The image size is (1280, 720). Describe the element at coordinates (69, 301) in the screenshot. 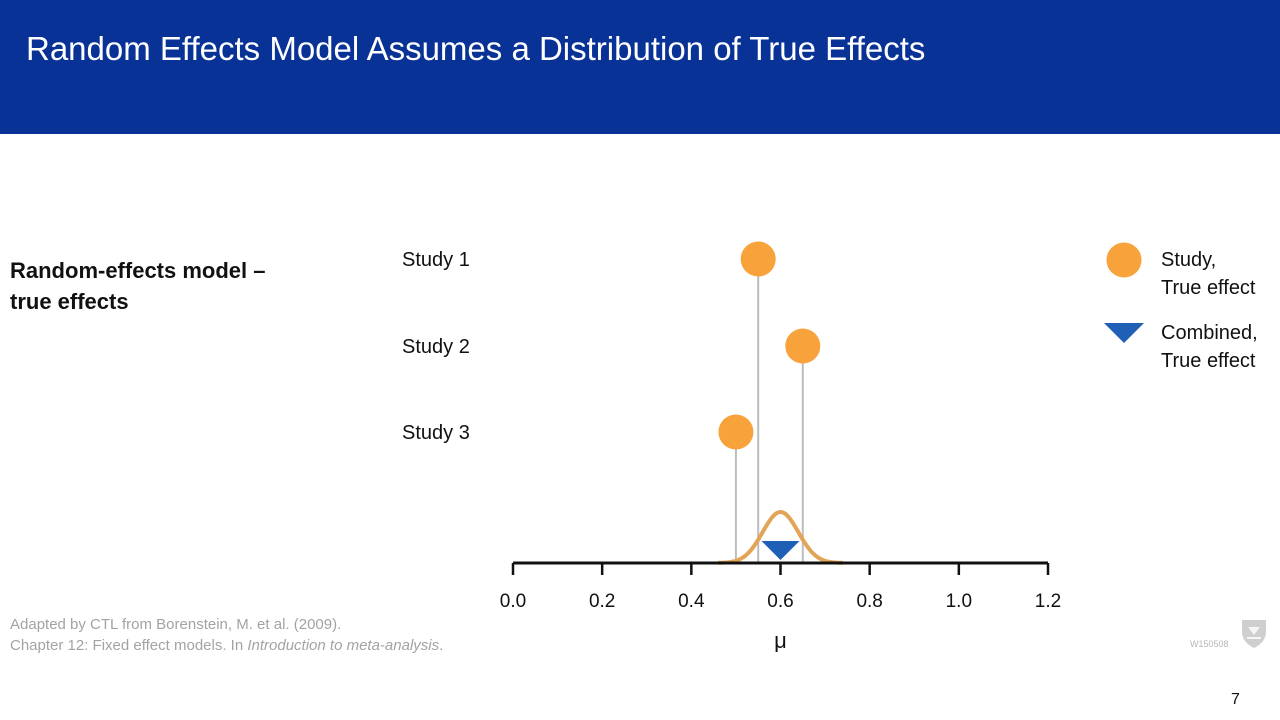

I see `section-heading-line2: true effects` at that location.